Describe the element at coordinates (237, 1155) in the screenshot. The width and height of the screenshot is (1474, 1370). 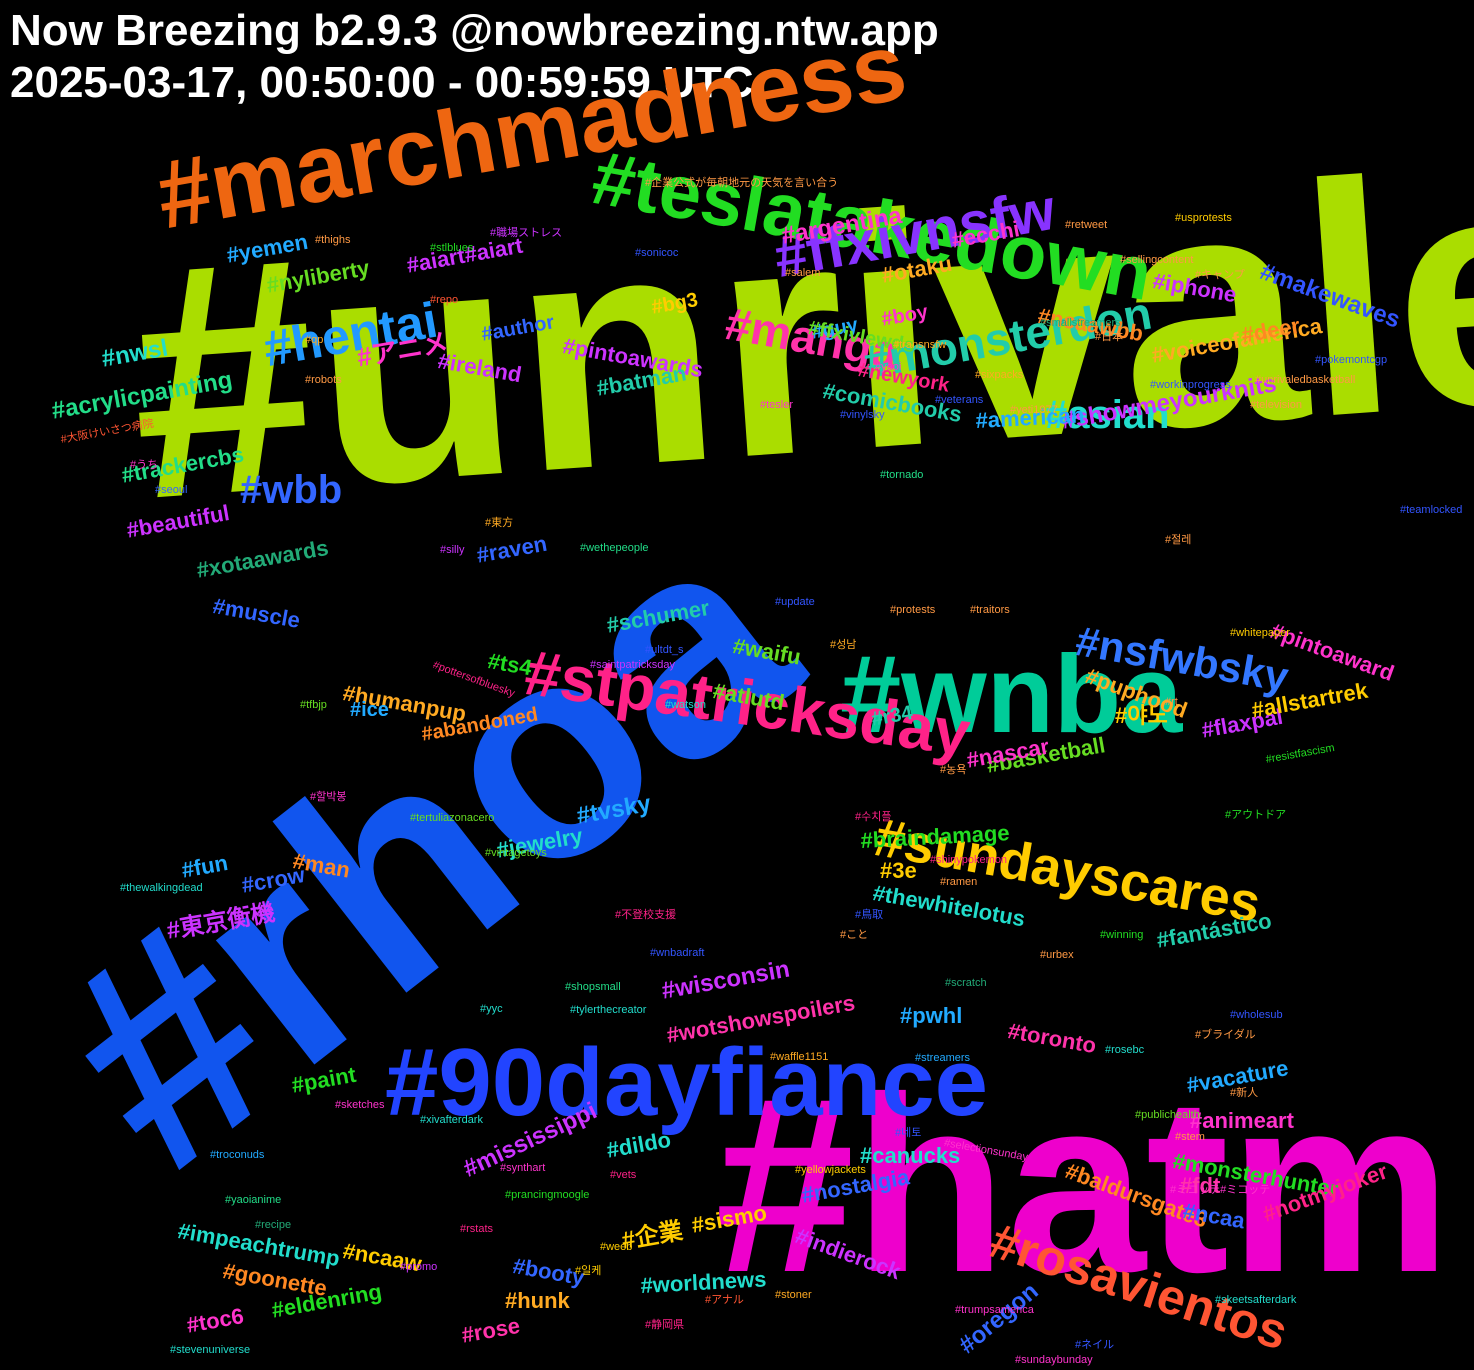
I see `tag-small-71: #troconuds` at that location.